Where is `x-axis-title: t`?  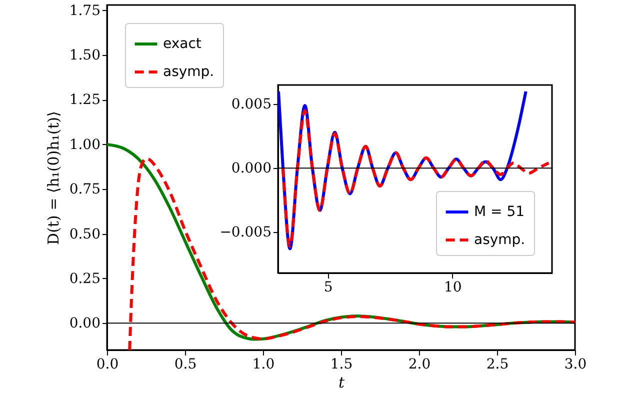
x-axis-title: t is located at coordinates (342, 383).